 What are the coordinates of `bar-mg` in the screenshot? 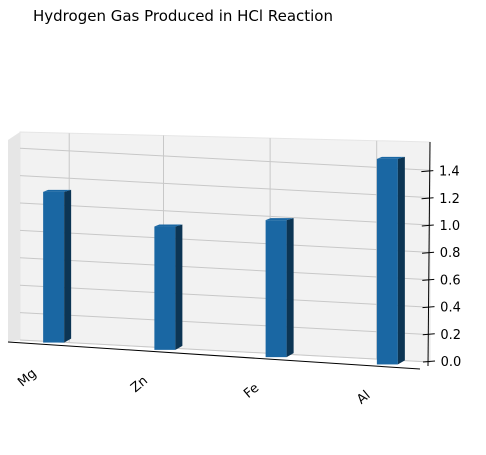 It's located at (57, 266).